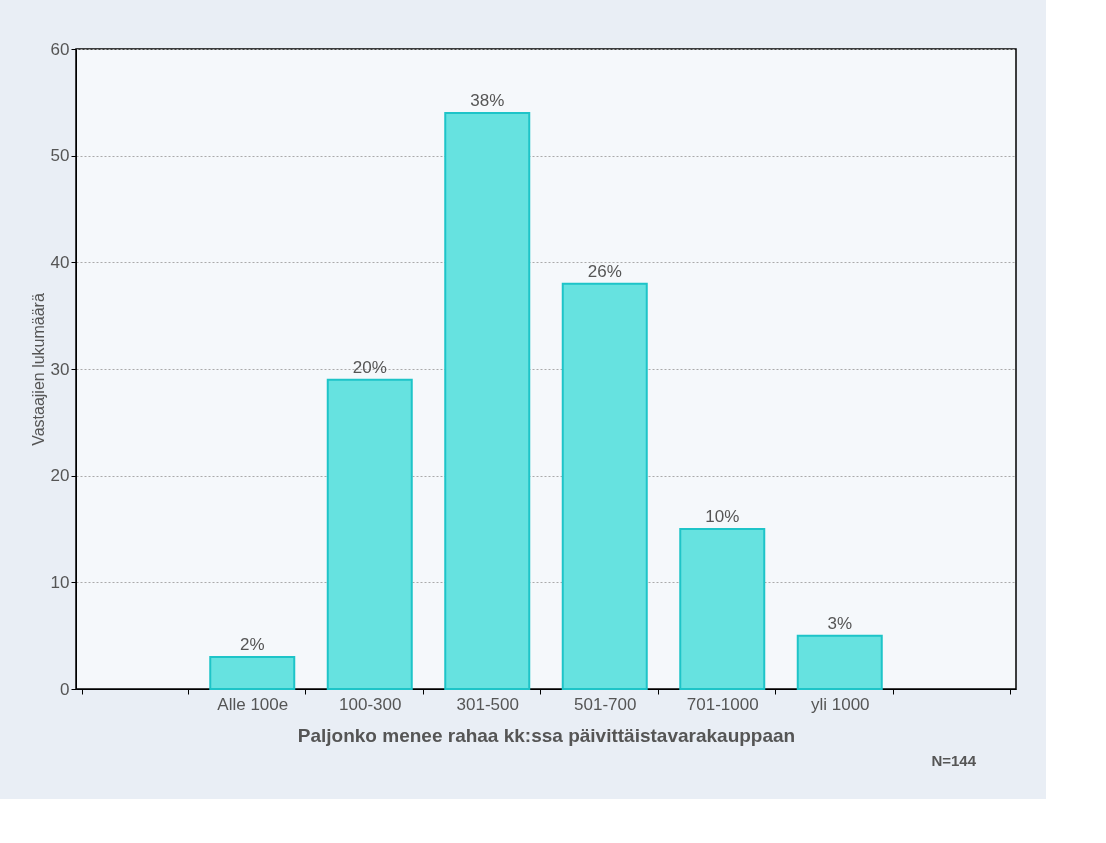 This screenshot has width=1106, height=843. I want to click on annotation: 2%, so click(252, 644).